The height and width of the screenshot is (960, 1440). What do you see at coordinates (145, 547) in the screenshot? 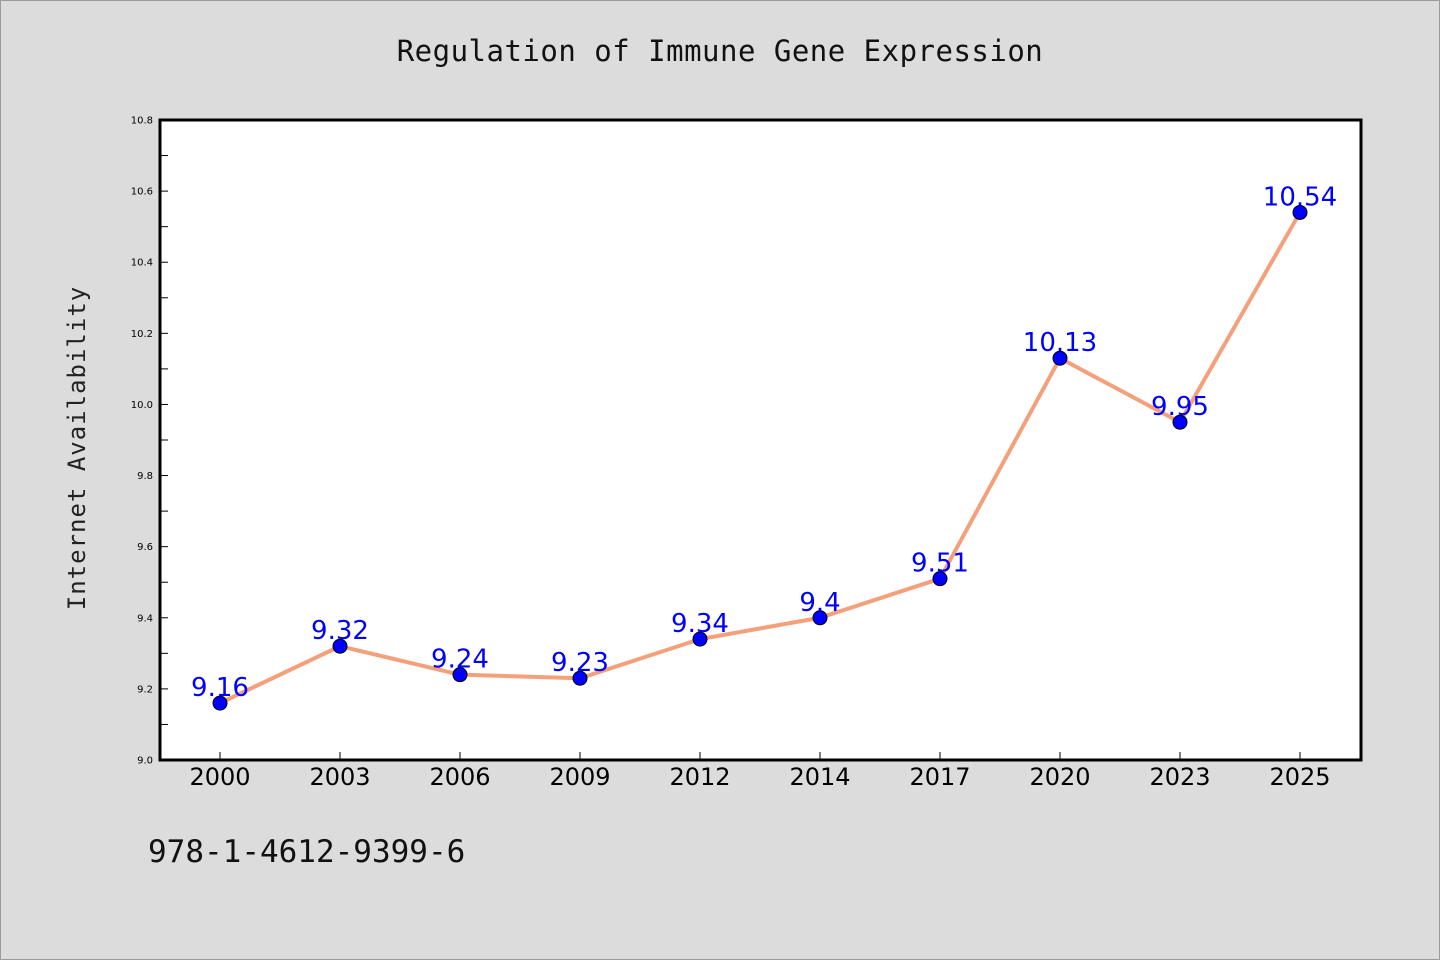
I see `y-tick-label: 9.6` at bounding box center [145, 547].